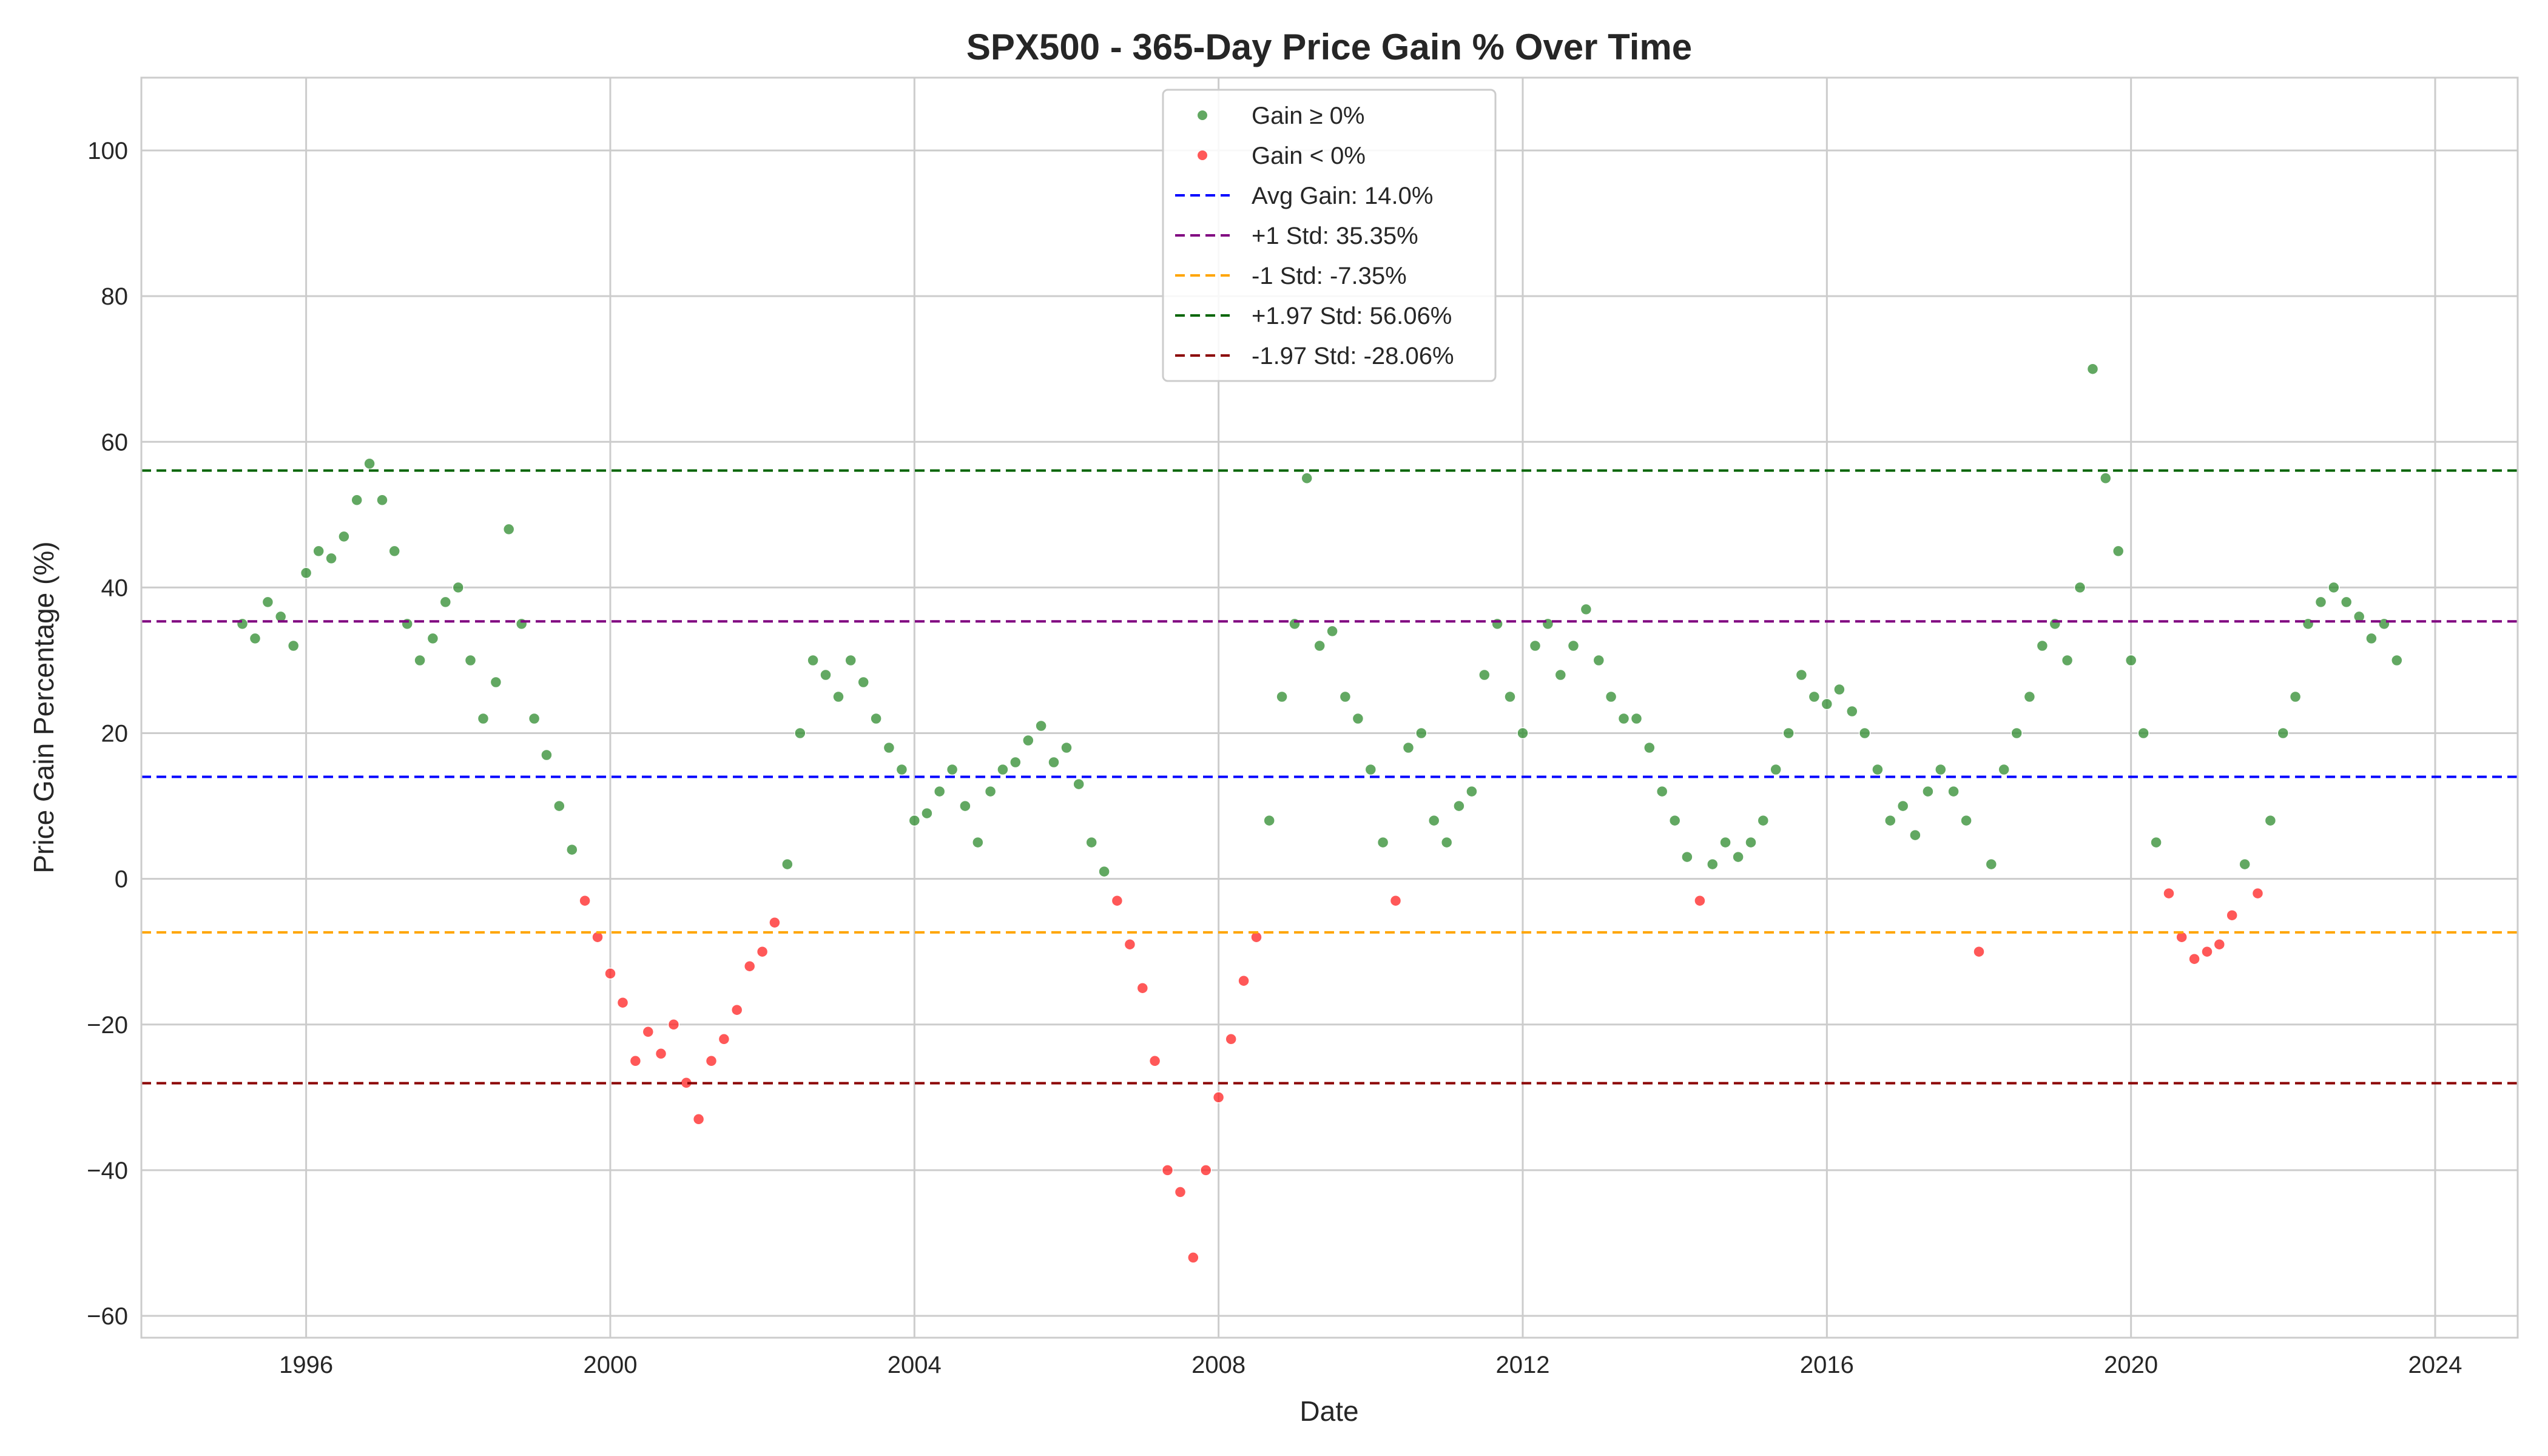  What do you see at coordinates (115, 296) in the screenshot?
I see `y-tick-label: 80` at bounding box center [115, 296].